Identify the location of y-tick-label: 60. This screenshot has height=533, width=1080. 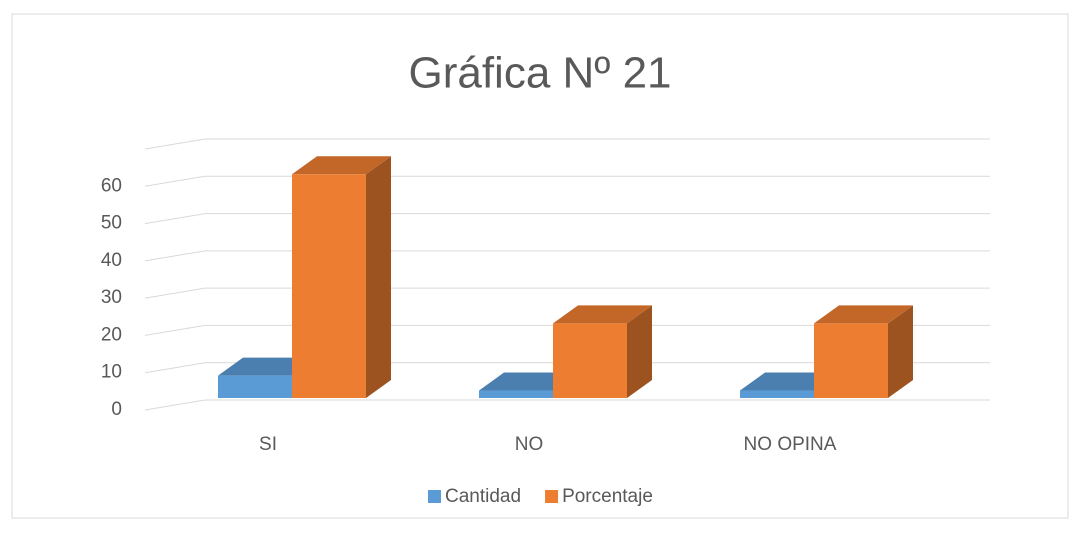
(111, 185).